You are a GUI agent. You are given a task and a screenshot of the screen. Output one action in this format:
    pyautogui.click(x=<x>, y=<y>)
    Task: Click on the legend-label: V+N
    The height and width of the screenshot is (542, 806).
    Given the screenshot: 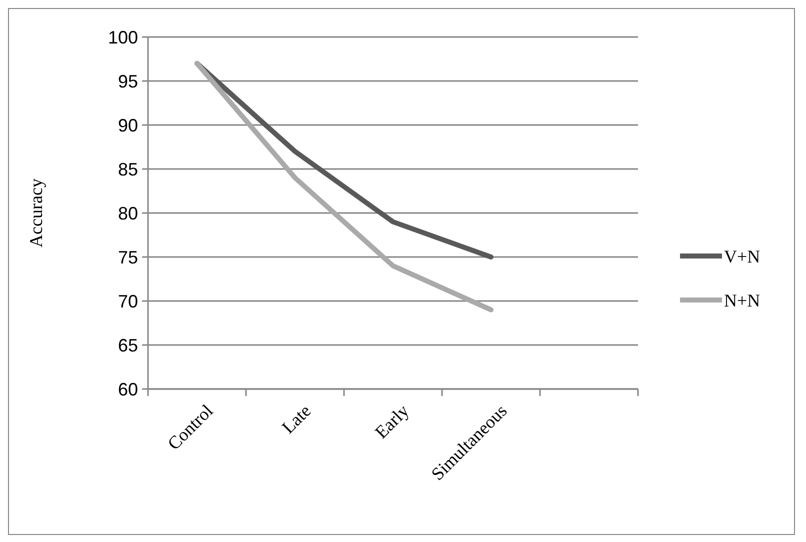 What is the action you would take?
    pyautogui.click(x=742, y=256)
    